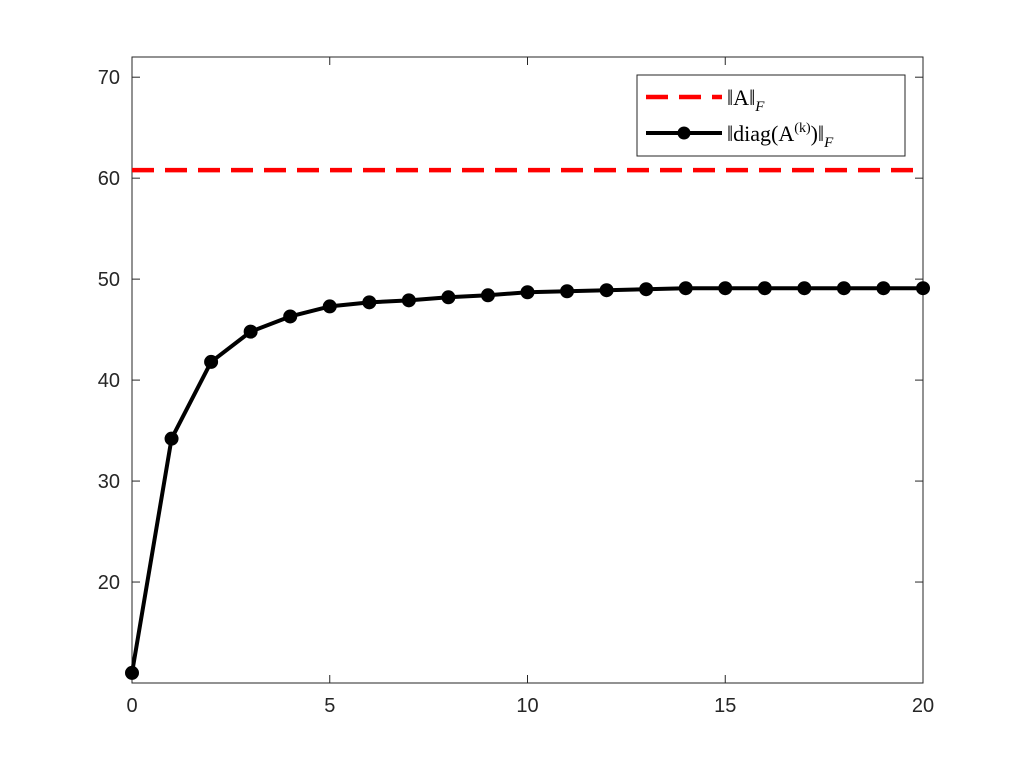 Image resolution: width=1021 pixels, height=771 pixels. What do you see at coordinates (109, 179) in the screenshot?
I see `y-tick-label: 60` at bounding box center [109, 179].